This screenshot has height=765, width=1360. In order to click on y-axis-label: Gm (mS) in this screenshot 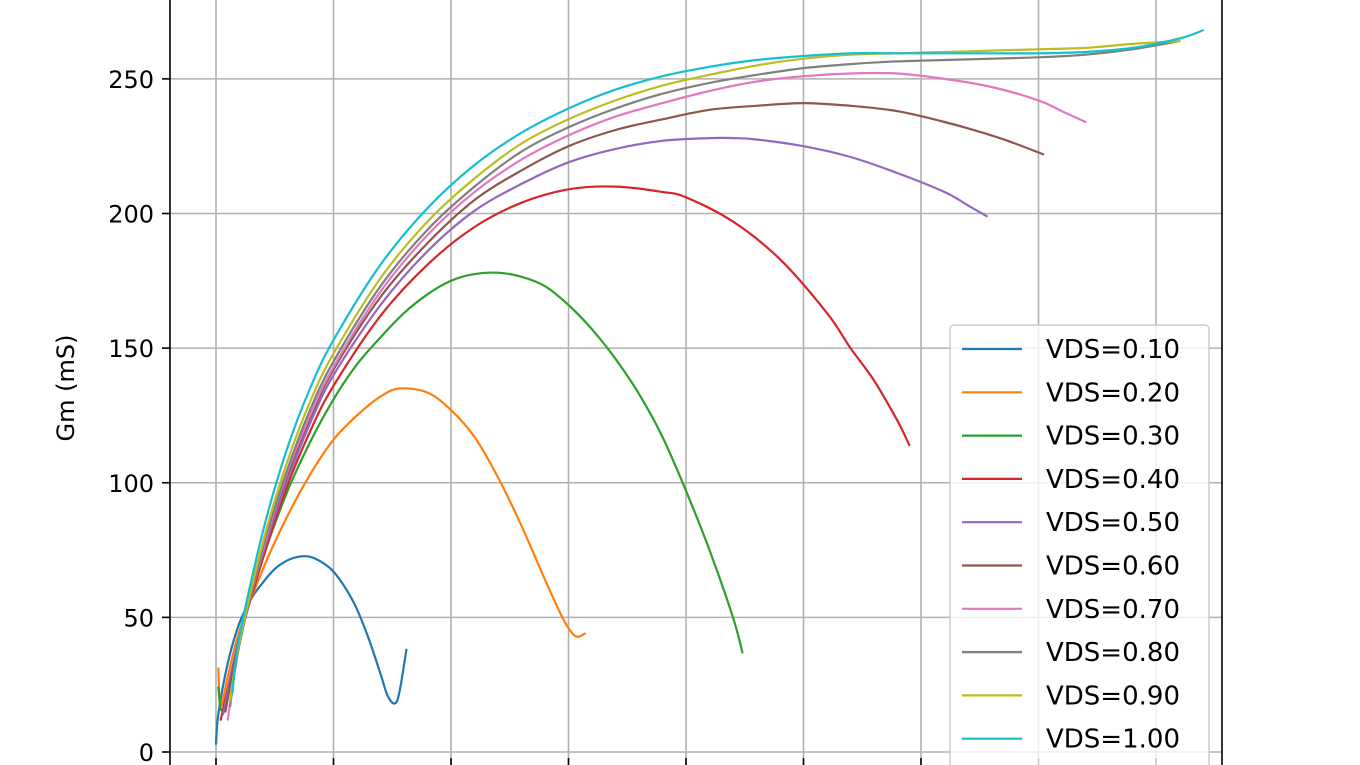, I will do `click(66, 388)`.